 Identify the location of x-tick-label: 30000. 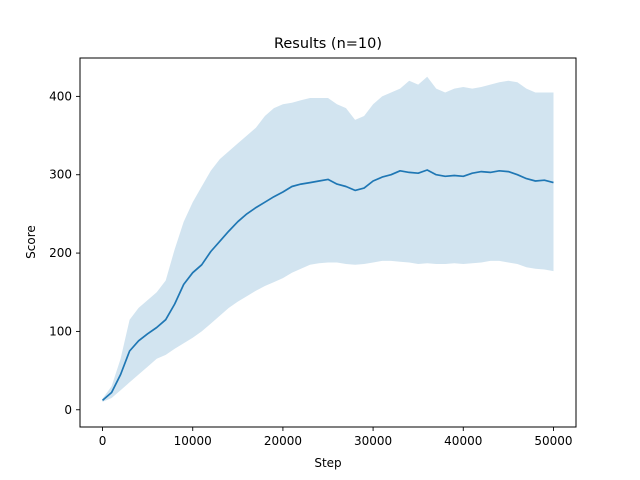
(373, 441).